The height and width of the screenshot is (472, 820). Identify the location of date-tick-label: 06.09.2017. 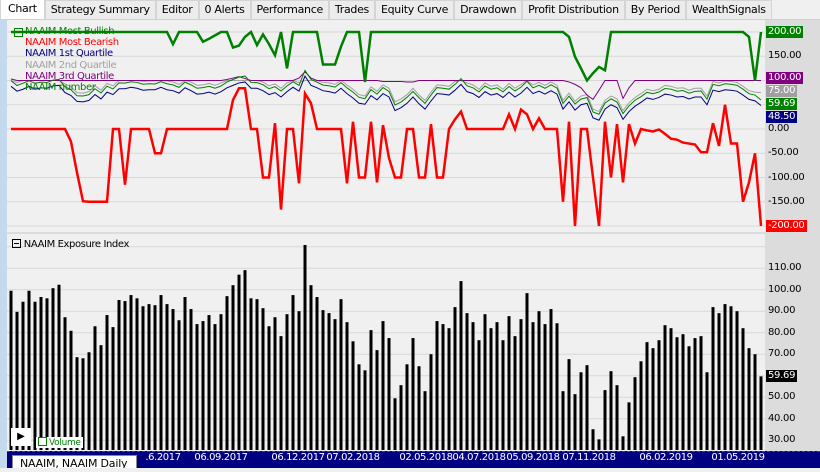
(221, 457).